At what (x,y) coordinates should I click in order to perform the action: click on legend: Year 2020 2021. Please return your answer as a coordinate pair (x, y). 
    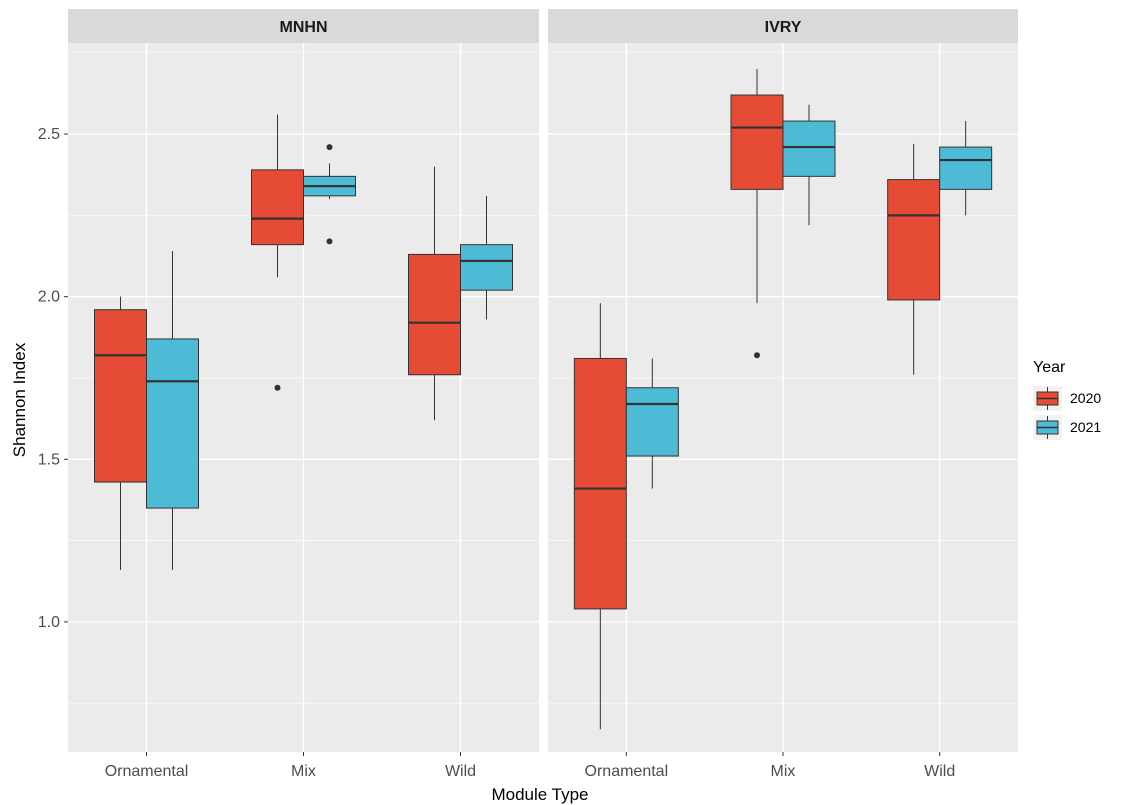
    Looking at the image, I should click on (1067, 399).